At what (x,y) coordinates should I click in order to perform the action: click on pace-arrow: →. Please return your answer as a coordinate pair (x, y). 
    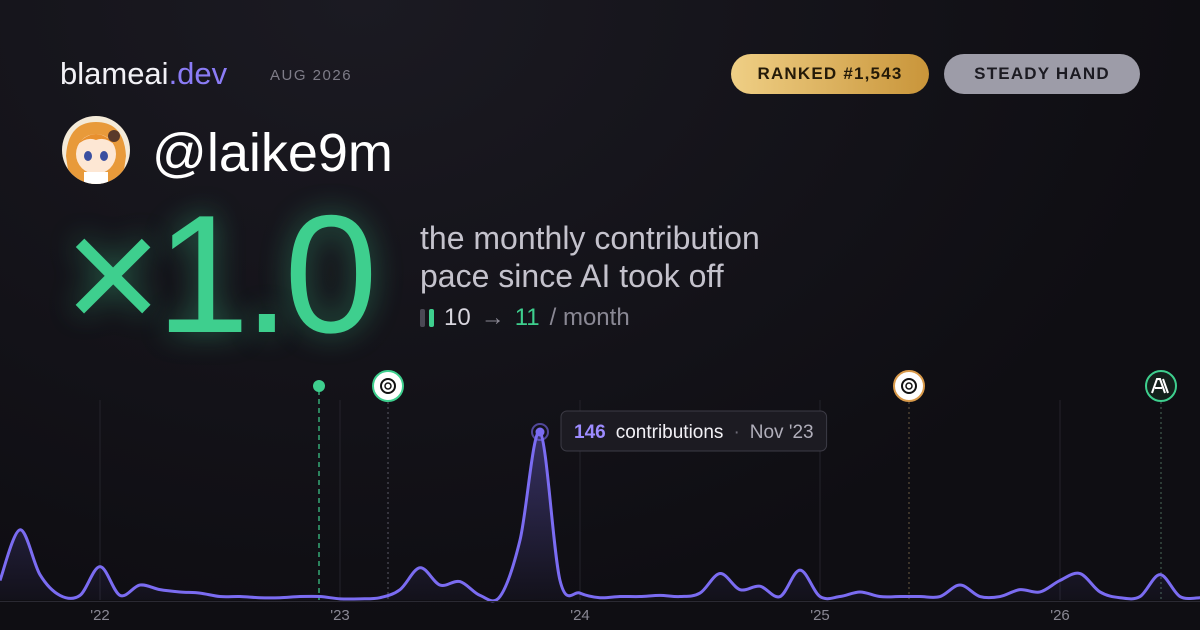
    Looking at the image, I should click on (492, 317).